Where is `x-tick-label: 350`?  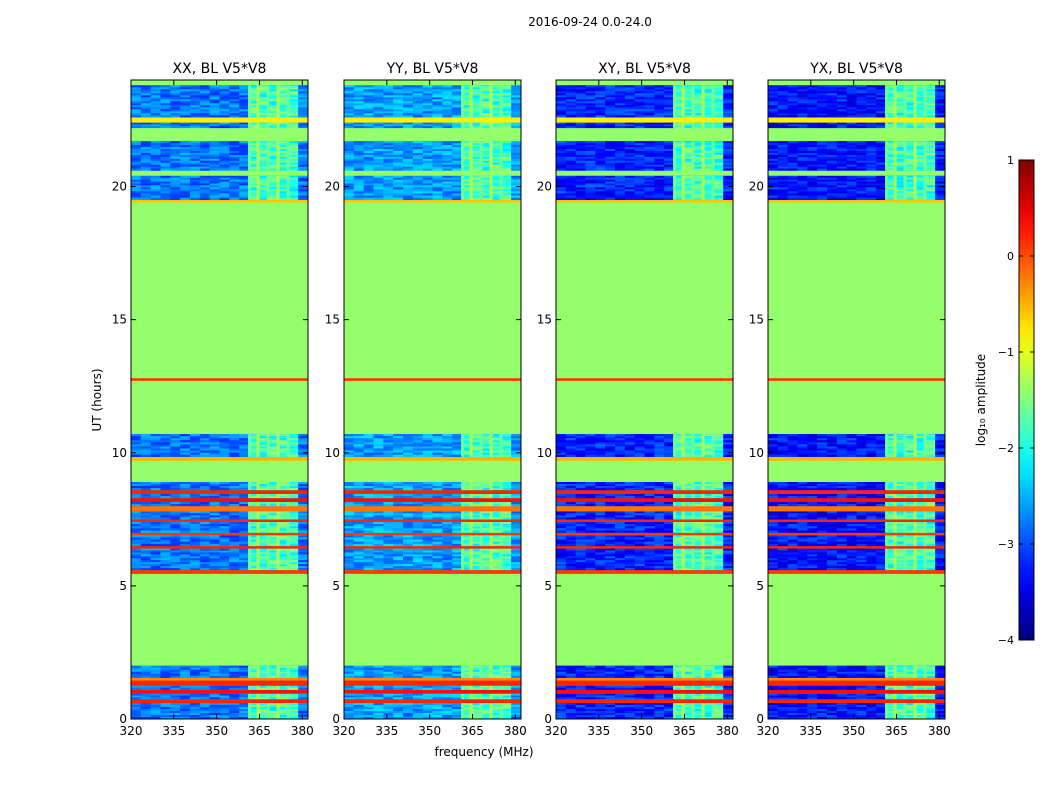 x-tick-label: 350 is located at coordinates (216, 731).